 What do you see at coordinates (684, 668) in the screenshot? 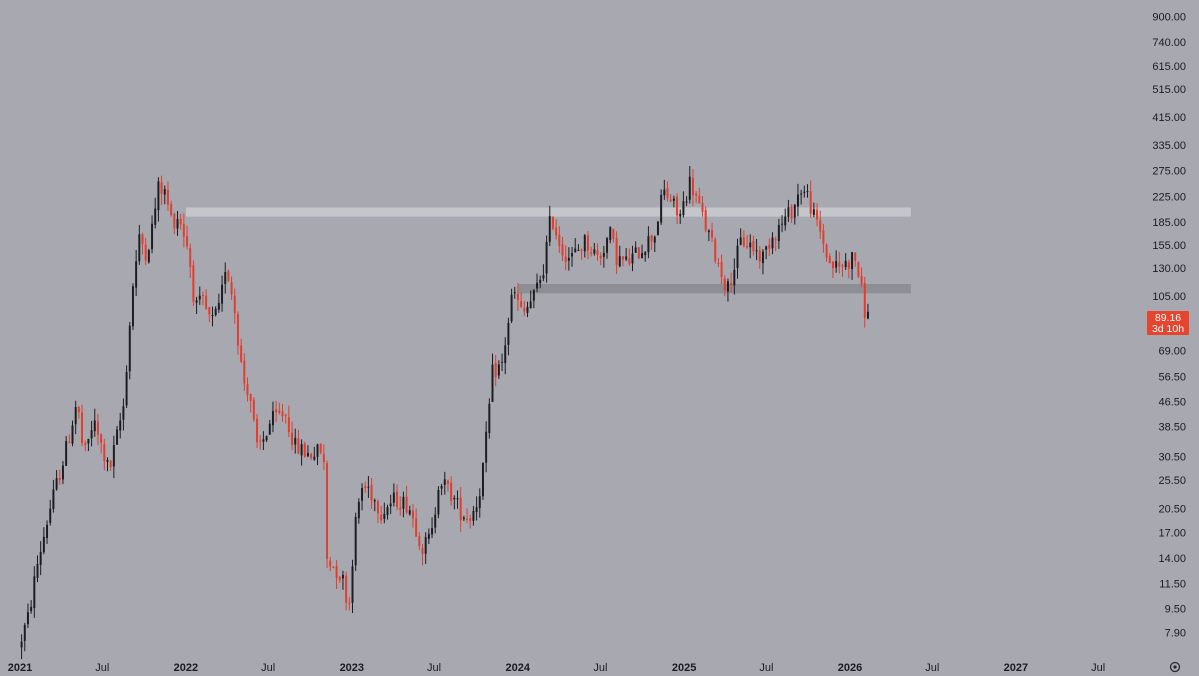
I see `time-tick-label: 2025` at bounding box center [684, 668].